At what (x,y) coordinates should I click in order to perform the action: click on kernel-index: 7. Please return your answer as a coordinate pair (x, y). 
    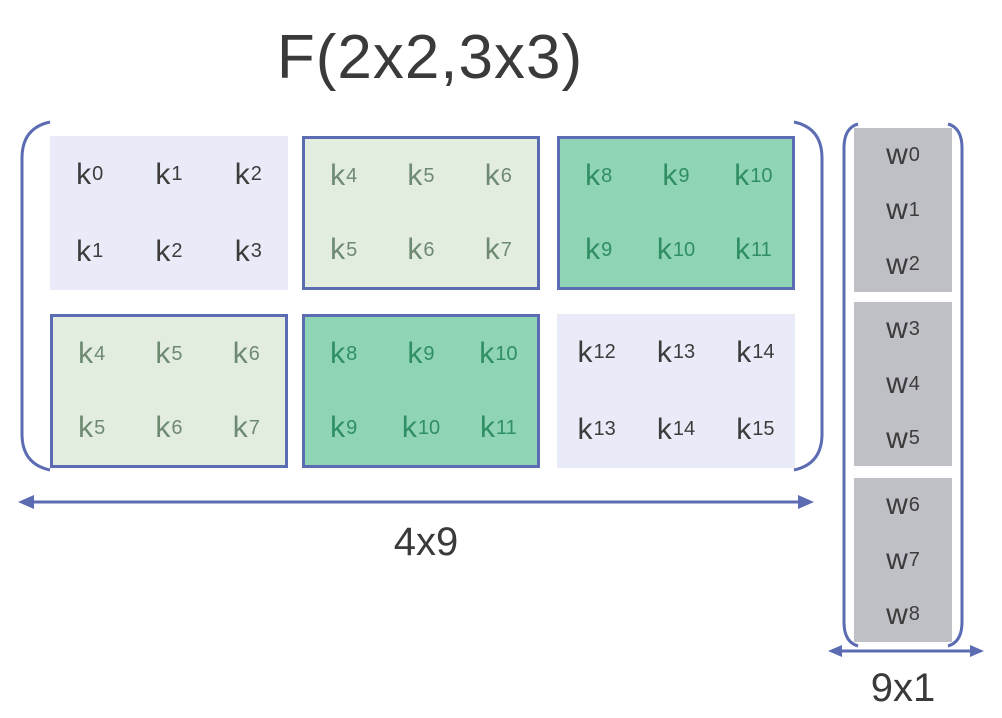
    Looking at the image, I should click on (506, 249).